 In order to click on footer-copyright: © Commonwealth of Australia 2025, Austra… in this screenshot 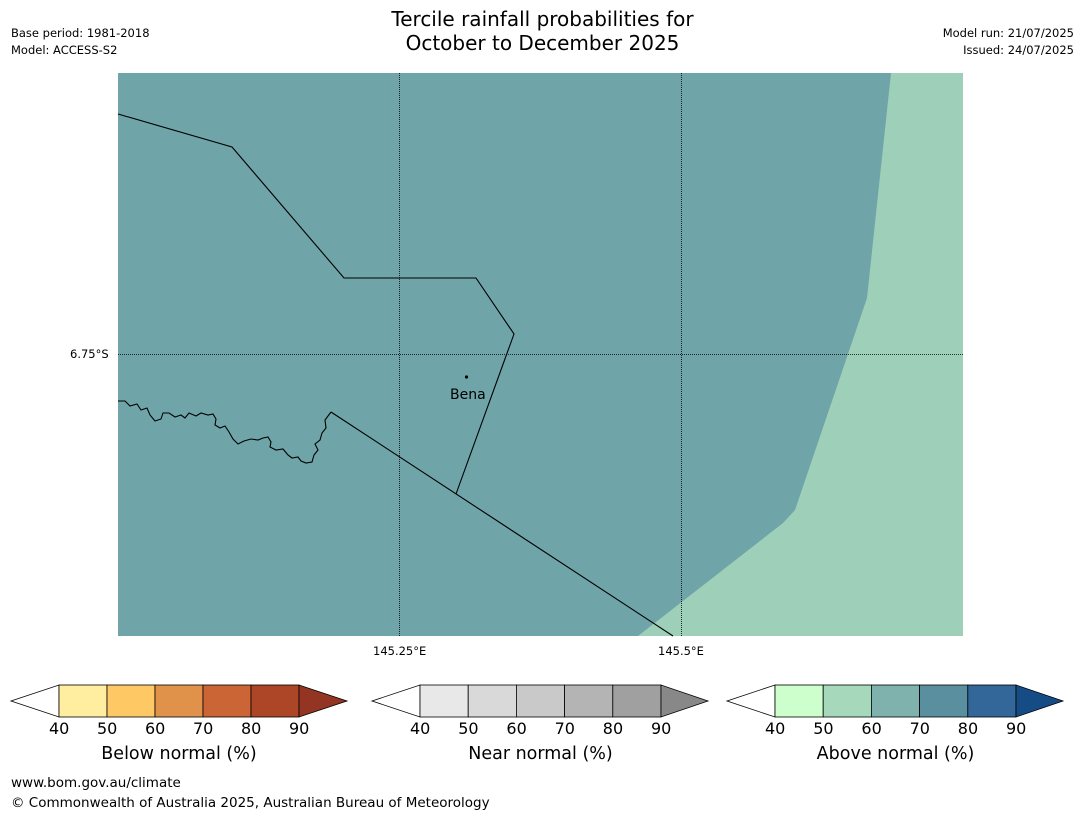, I will do `click(250, 803)`.